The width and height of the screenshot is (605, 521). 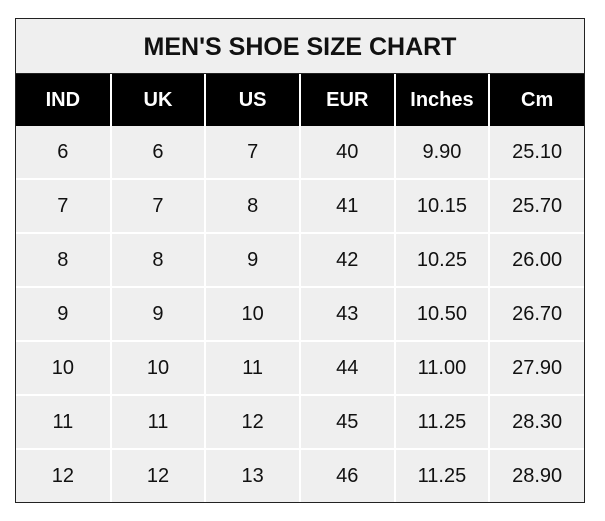 I want to click on cell-us: 8, so click(x=252, y=205).